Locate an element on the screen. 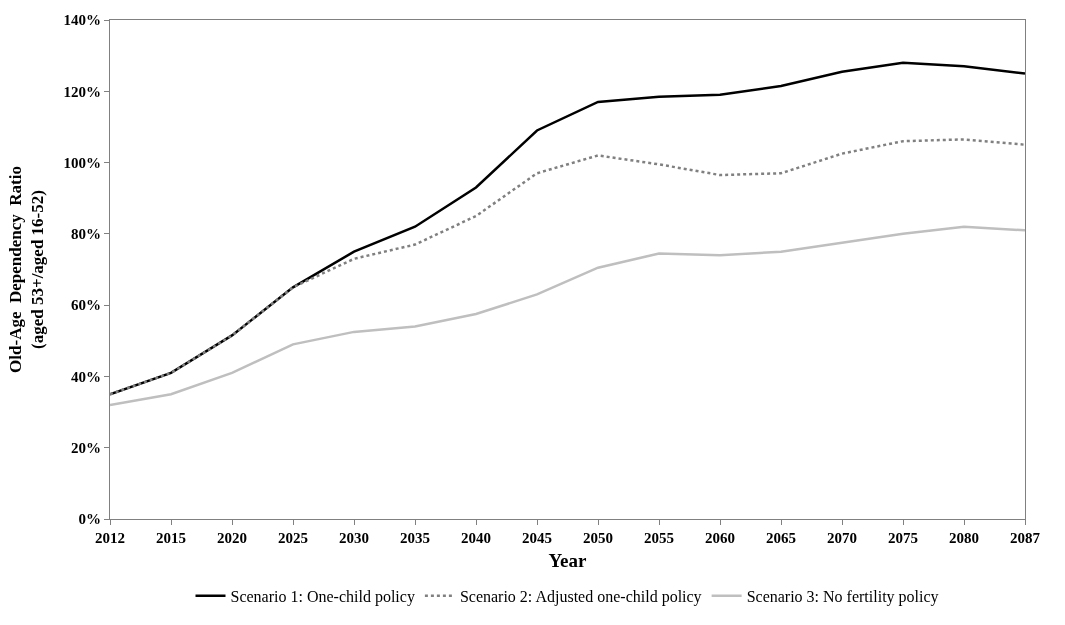 The image size is (1065, 625). x-tick-label: 2080 is located at coordinates (964, 538).